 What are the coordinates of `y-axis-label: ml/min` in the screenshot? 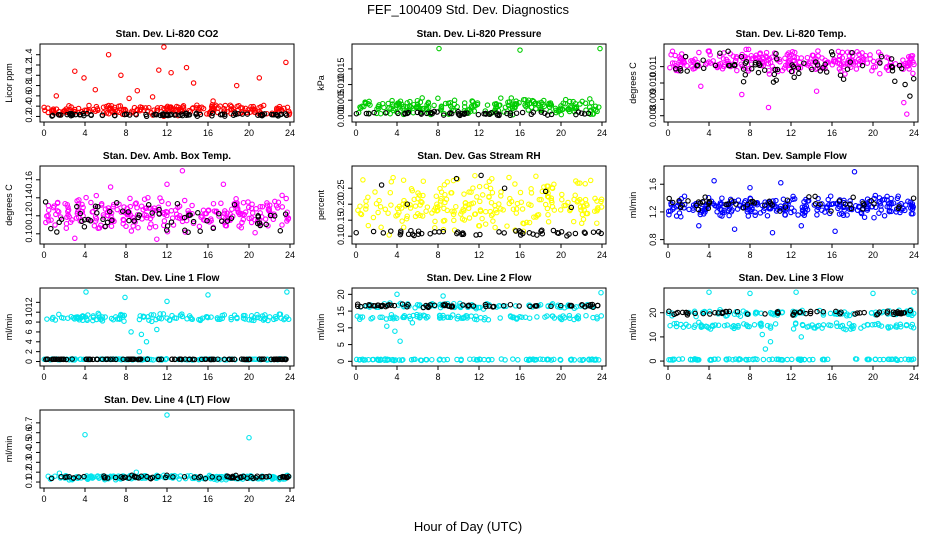 It's located at (633, 205).